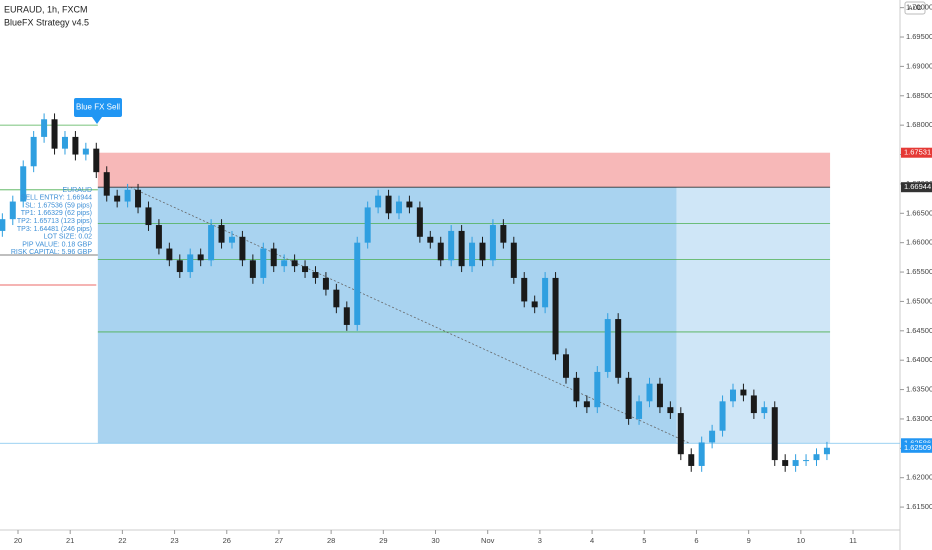 The image size is (932, 550). I want to click on x-tick-label: 28, so click(331, 540).